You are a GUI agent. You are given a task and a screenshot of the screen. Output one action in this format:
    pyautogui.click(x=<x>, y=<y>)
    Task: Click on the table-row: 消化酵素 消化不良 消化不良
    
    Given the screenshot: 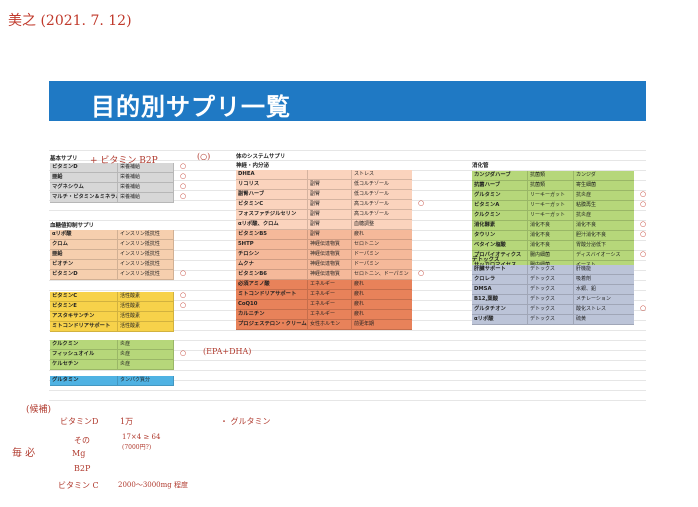 What is the action you would take?
    pyautogui.click(x=553, y=226)
    